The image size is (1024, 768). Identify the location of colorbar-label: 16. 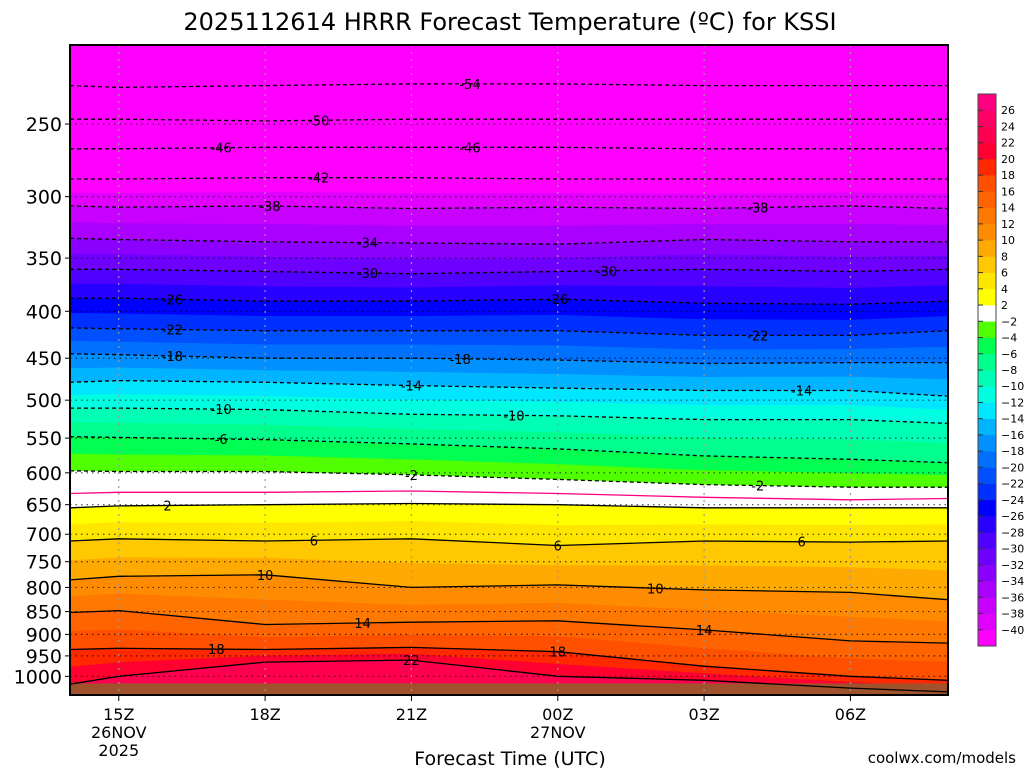
(1008, 191).